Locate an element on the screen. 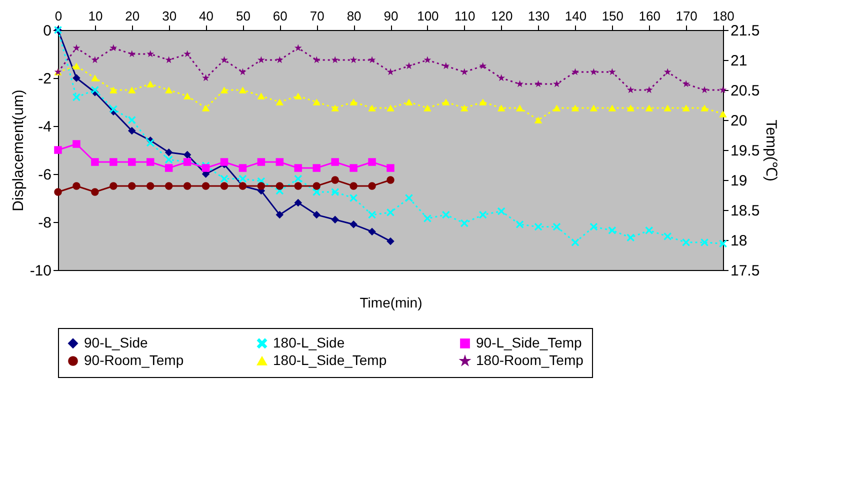  x-tick-label: 110 is located at coordinates (465, 16).